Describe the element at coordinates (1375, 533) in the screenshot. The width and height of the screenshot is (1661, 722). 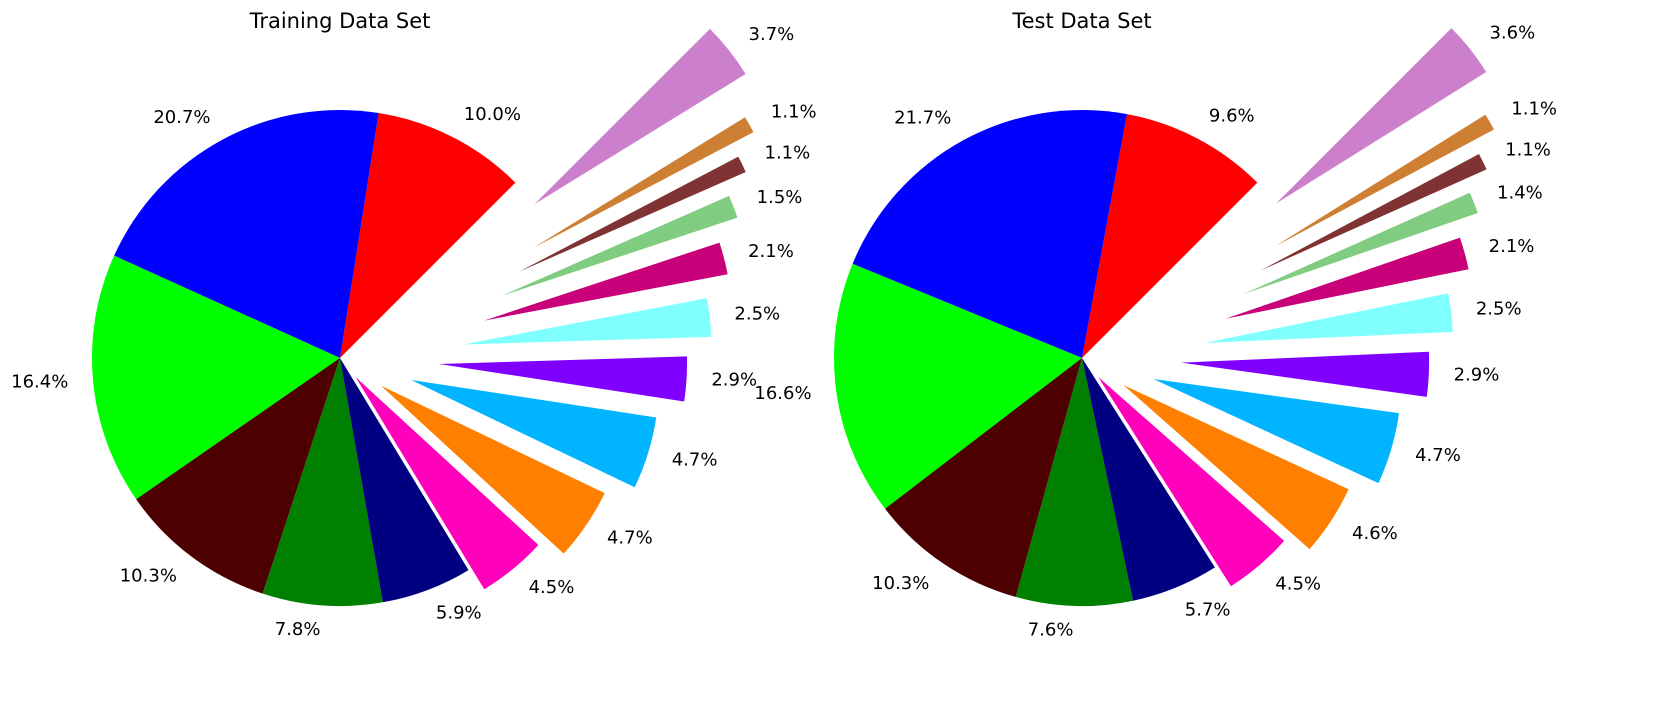
I see `data-label: 4.6%` at that location.